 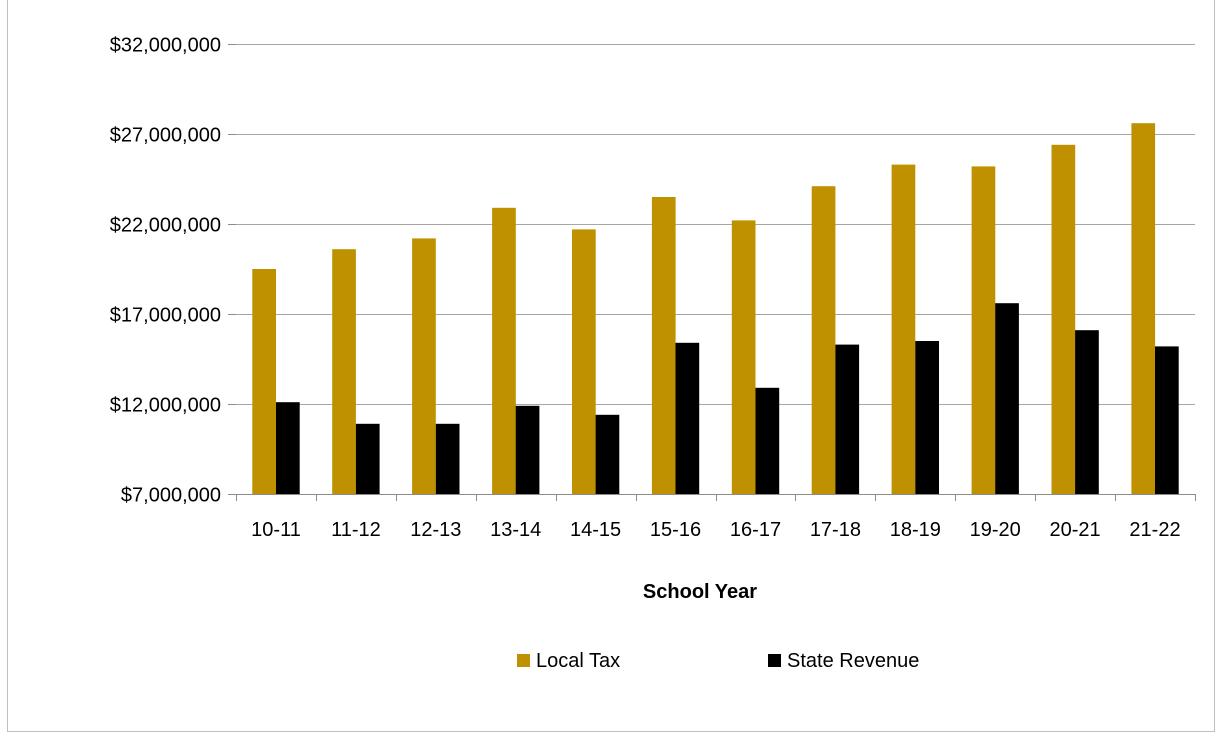 I want to click on x-tick-label: 12-13, so click(x=435, y=530).